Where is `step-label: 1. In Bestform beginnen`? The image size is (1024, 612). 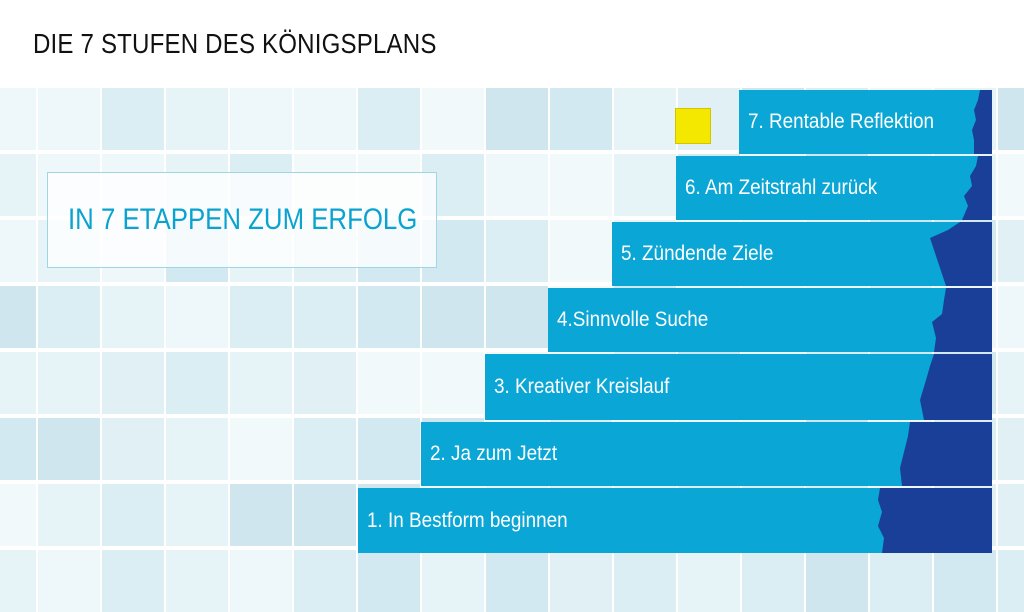
step-label: 1. In Bestform beginnen is located at coordinates (467, 520).